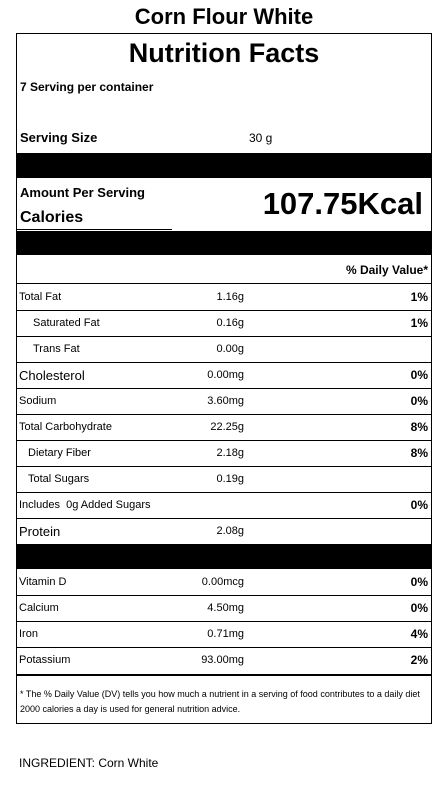  I want to click on amount-per-serving: Amount Per Serving, so click(82, 192).